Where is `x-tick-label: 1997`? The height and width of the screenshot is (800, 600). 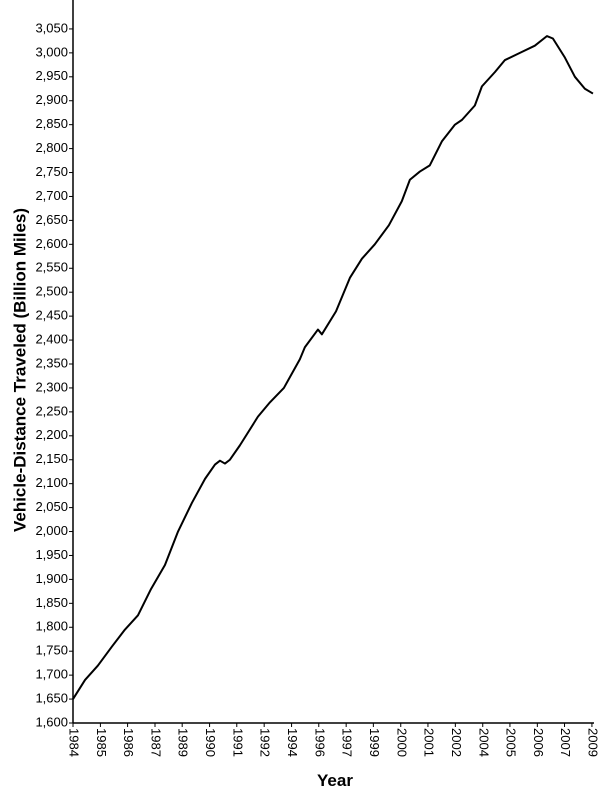
x-tick-label: 1997 is located at coordinates (347, 742).